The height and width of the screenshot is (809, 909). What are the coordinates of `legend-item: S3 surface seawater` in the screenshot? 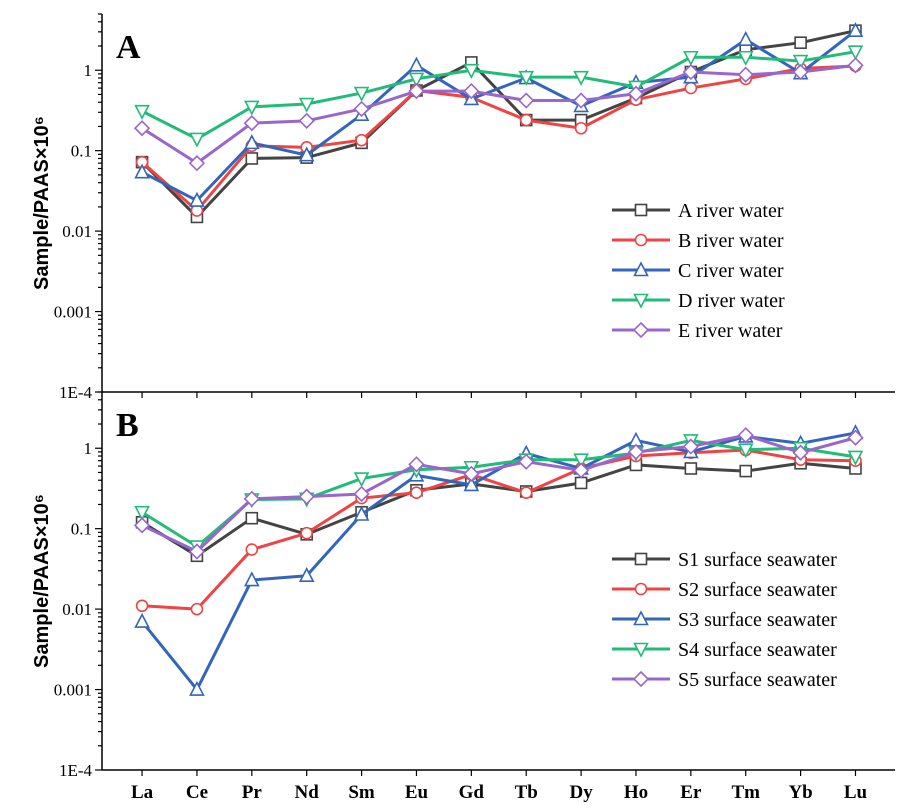 It's located at (724, 620).